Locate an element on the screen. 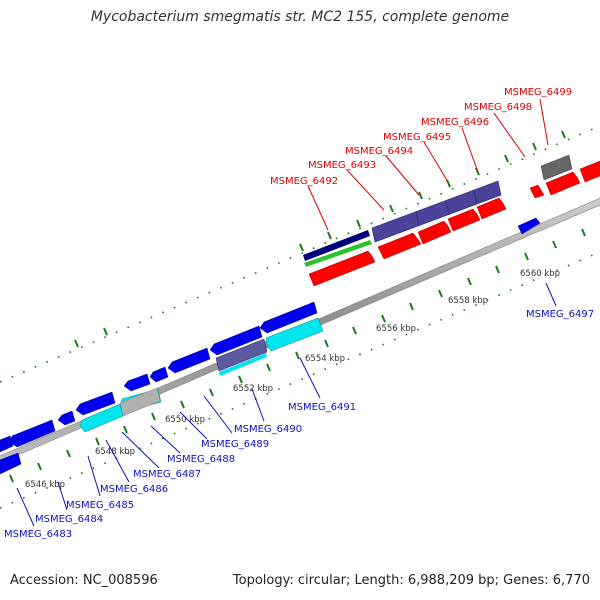  scale-label: 6552 kbp is located at coordinates (253, 389).